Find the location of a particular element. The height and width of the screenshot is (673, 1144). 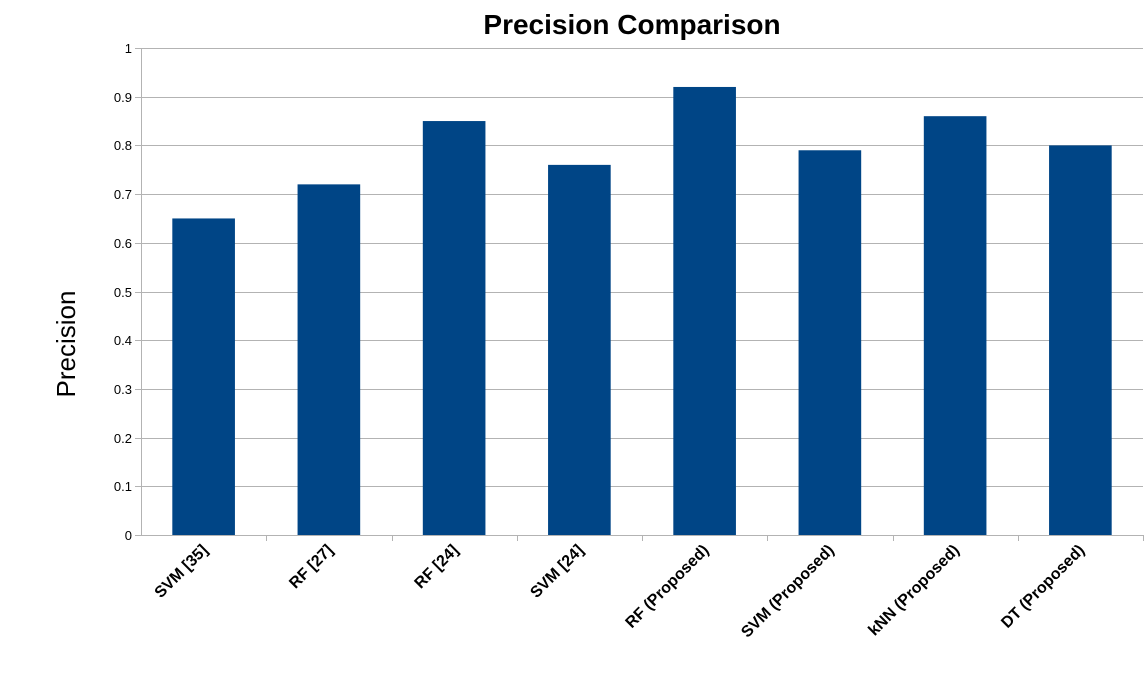

x-tick-label: kNN (Proposed) is located at coordinates (914, 591).